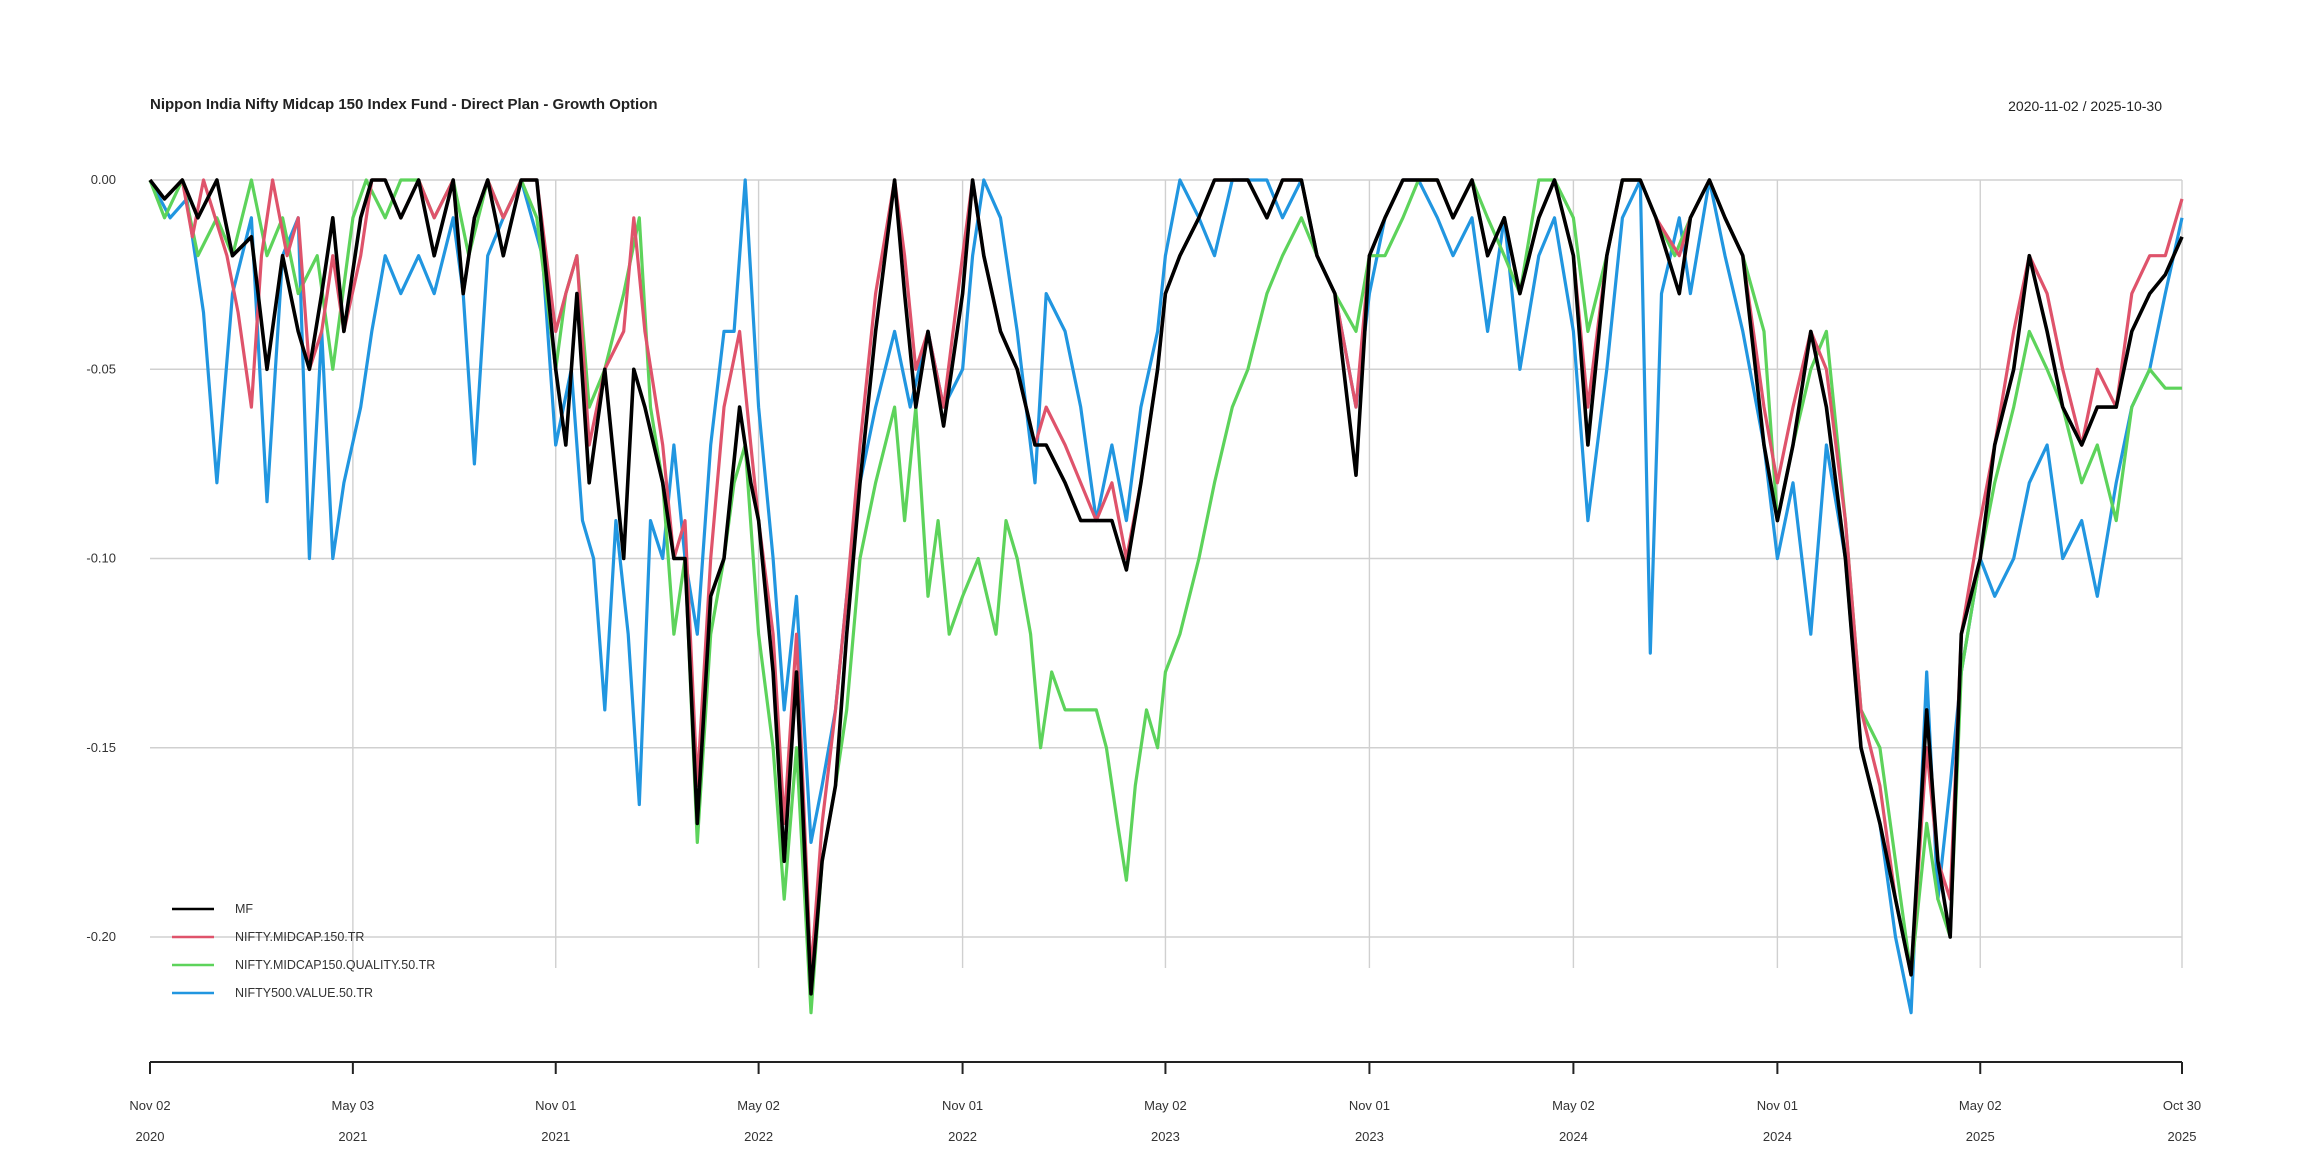 This screenshot has width=2304, height=1152. I want to click on legend-label: NIFTY.MIDCAP.150.TR, so click(299, 937).